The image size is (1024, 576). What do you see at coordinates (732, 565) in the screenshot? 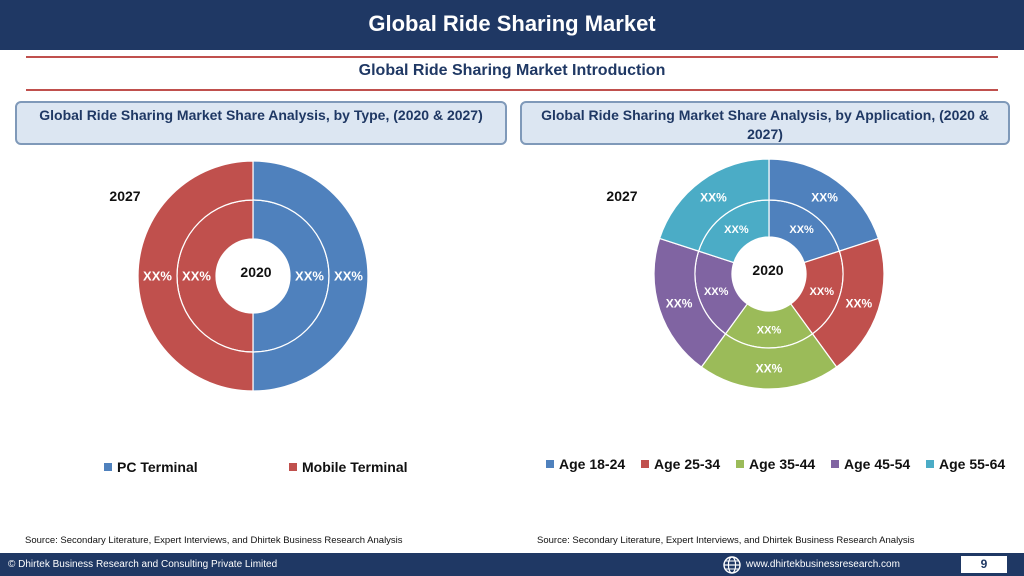
I see `globe-icon` at bounding box center [732, 565].